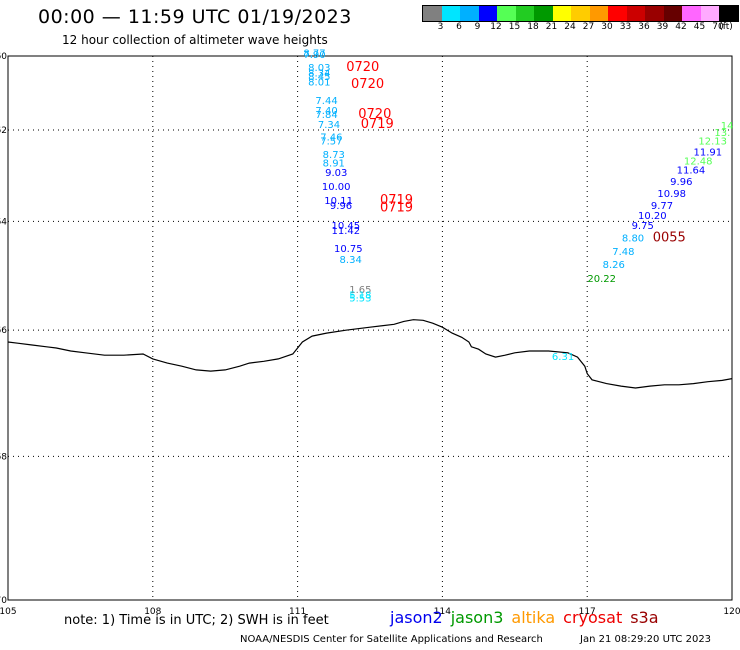 The image size is (740, 650). I want to click on wave-height-value: 9.77, so click(662, 206).